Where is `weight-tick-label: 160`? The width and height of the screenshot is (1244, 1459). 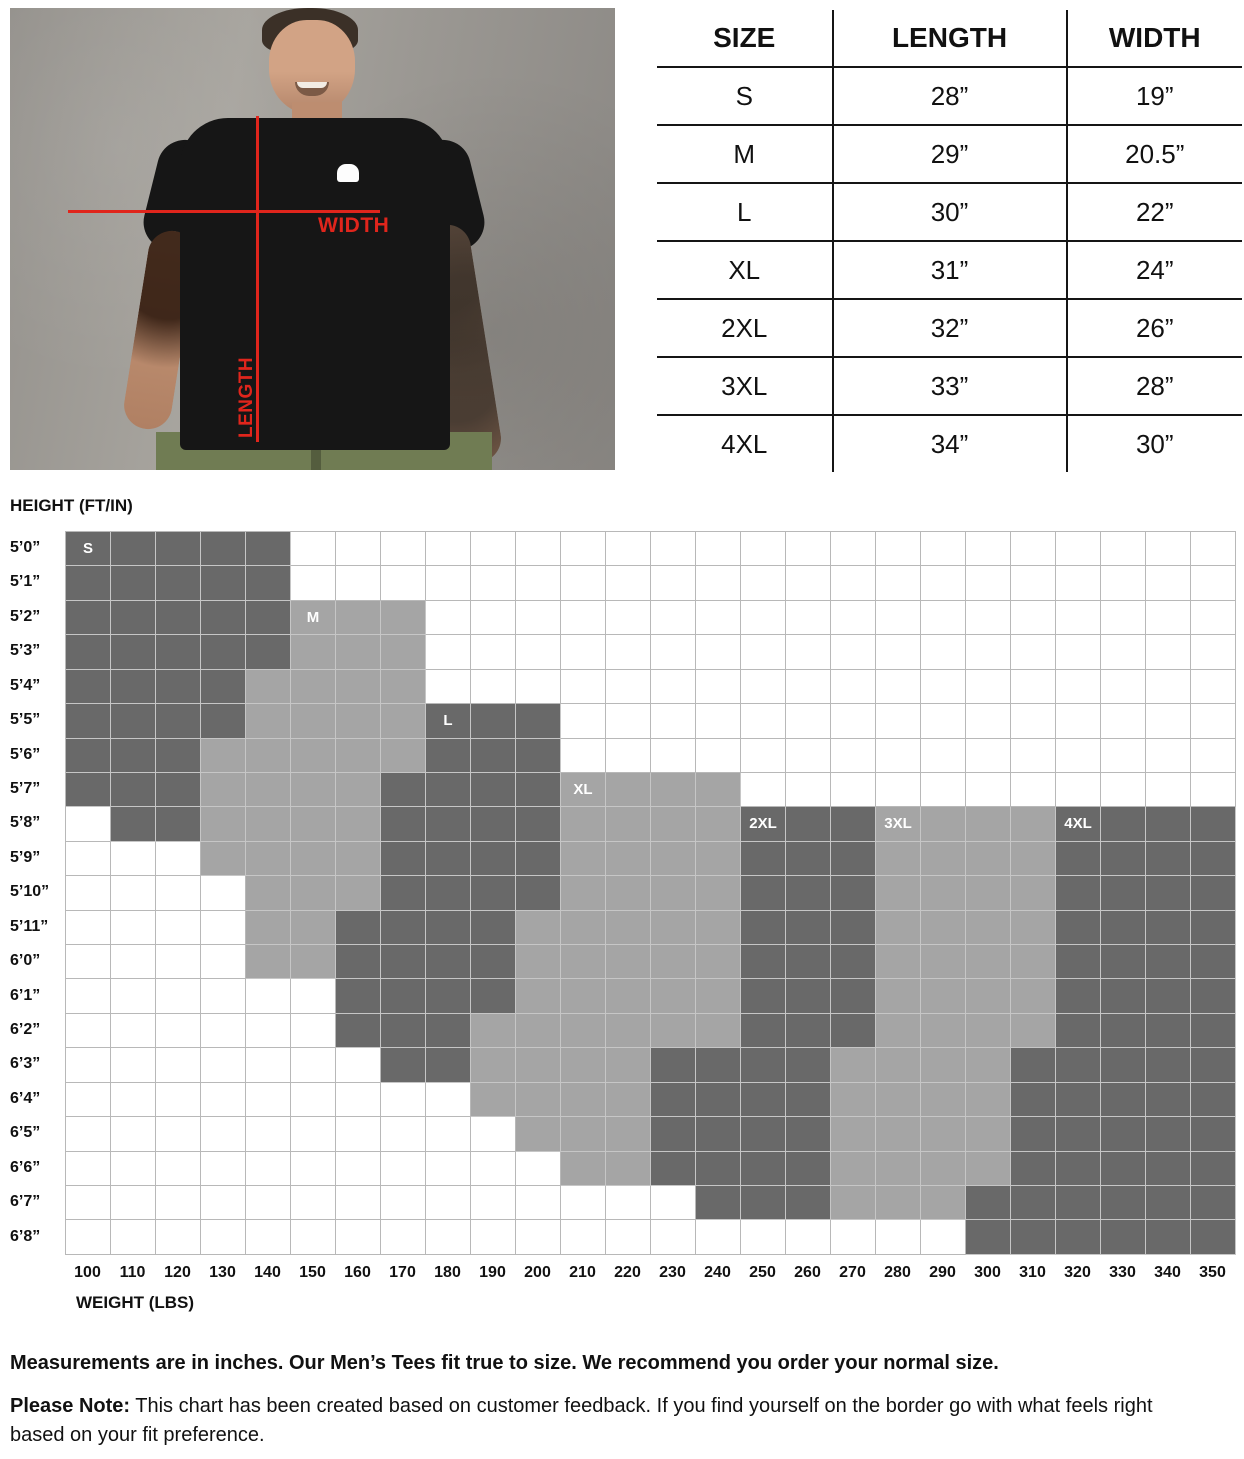
weight-tick-label: 160 is located at coordinates (357, 1272).